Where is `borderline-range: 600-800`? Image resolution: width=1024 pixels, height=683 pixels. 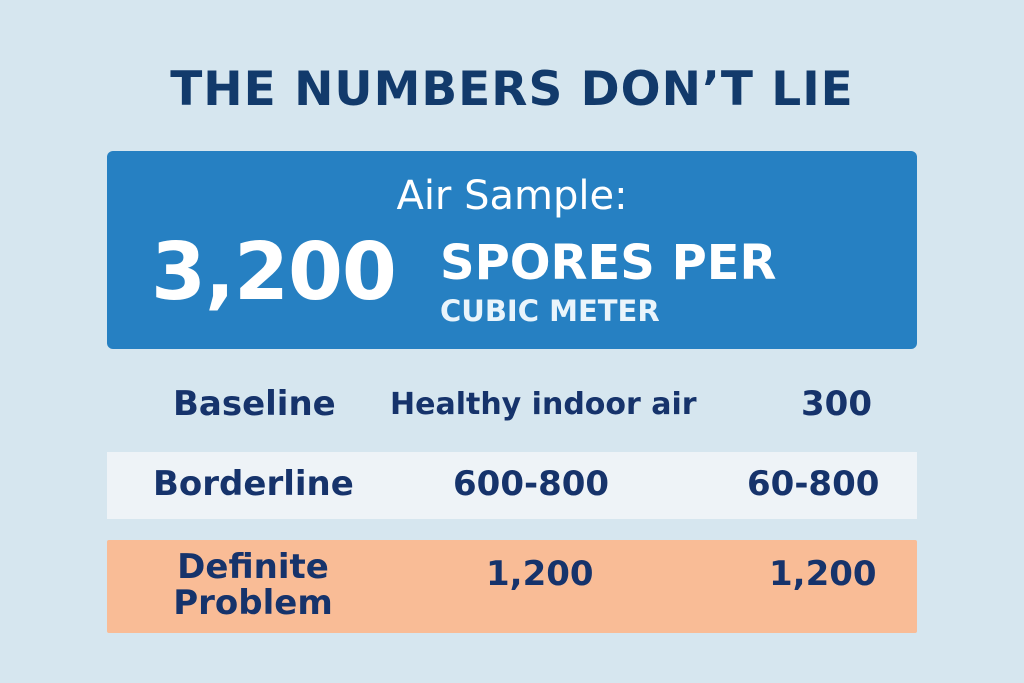 borderline-range: 600-800 is located at coordinates (531, 484).